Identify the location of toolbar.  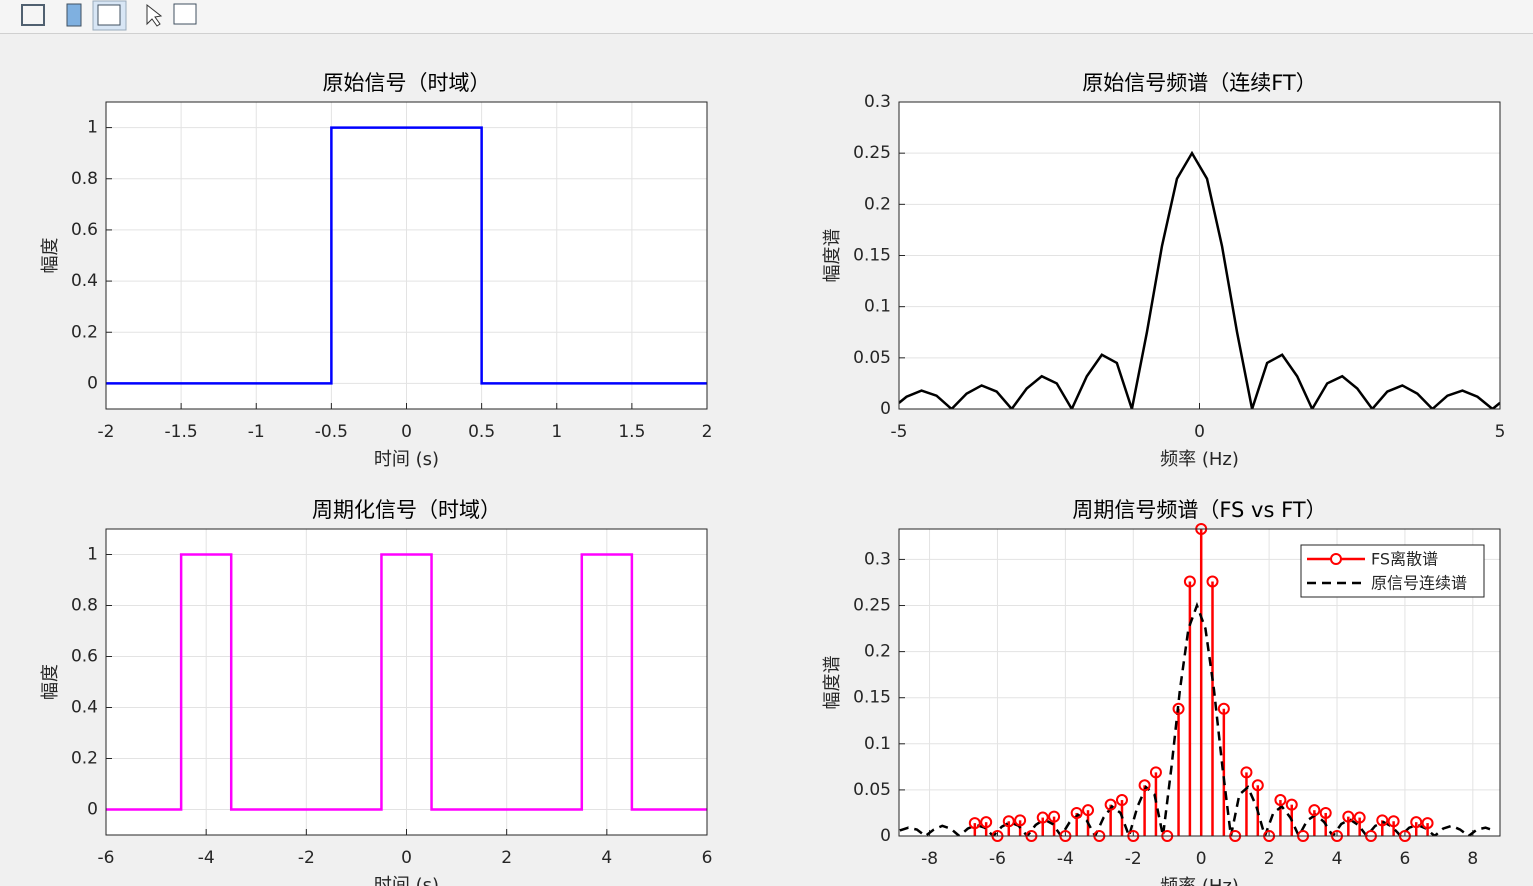
(766, 17).